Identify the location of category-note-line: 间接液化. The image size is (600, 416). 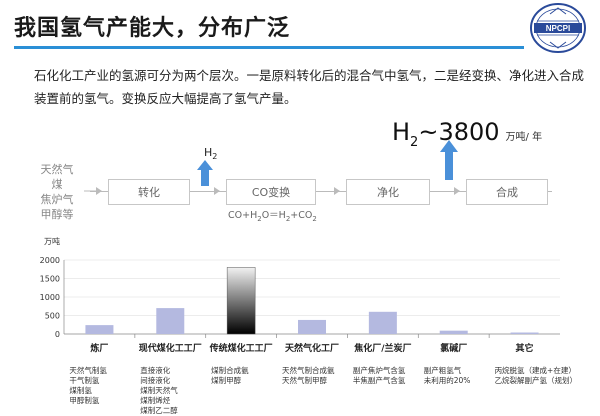
(155, 380).